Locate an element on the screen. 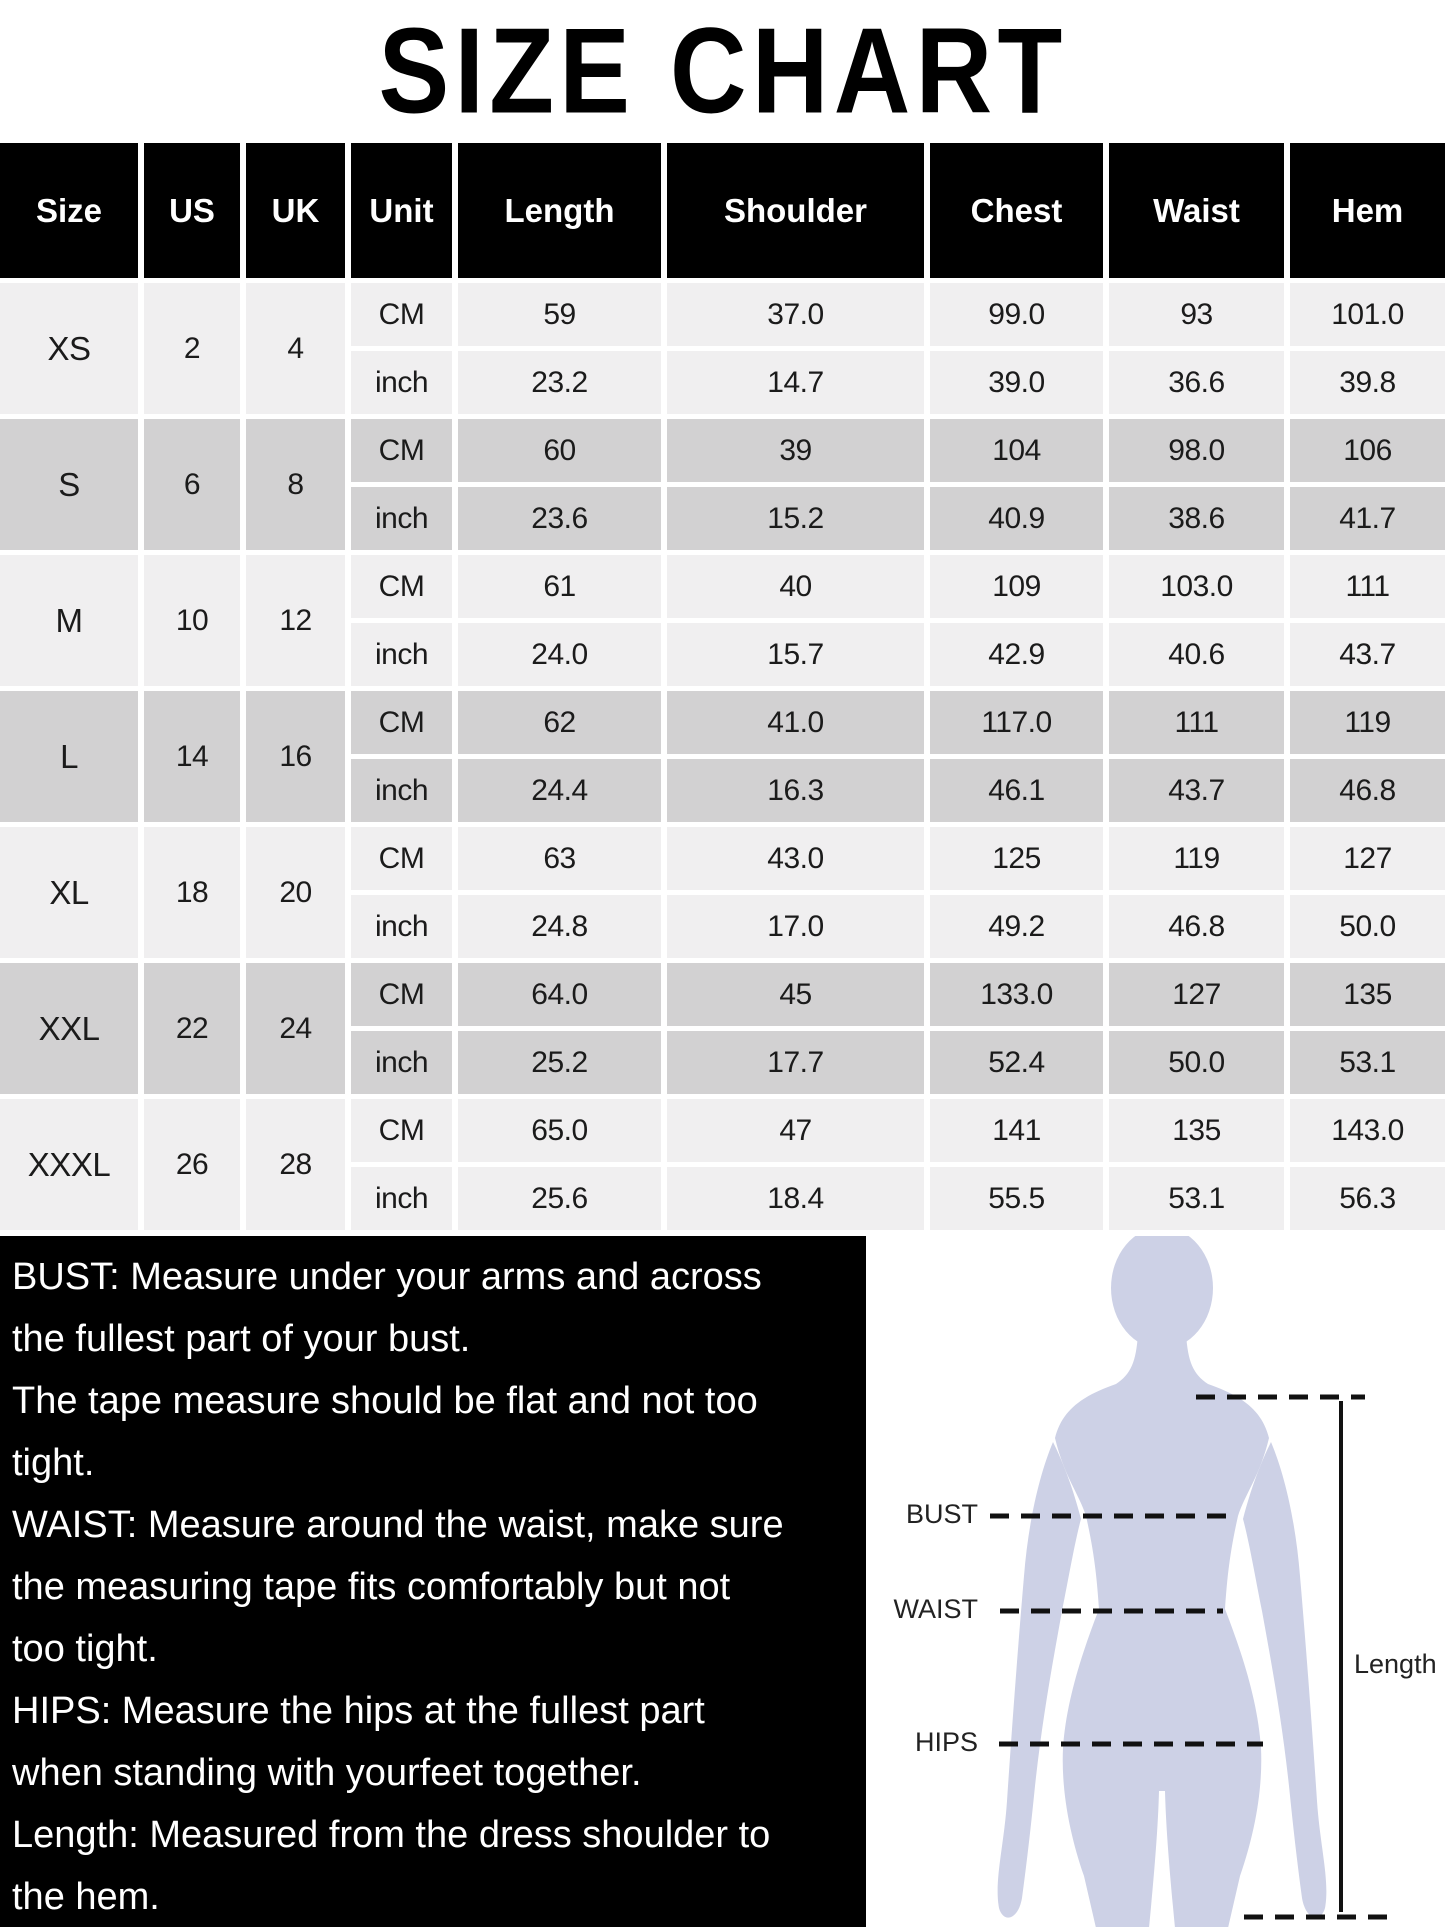 The width and height of the screenshot is (1445, 1927). value-shoulder-cm: 45 is located at coordinates (795, 994).